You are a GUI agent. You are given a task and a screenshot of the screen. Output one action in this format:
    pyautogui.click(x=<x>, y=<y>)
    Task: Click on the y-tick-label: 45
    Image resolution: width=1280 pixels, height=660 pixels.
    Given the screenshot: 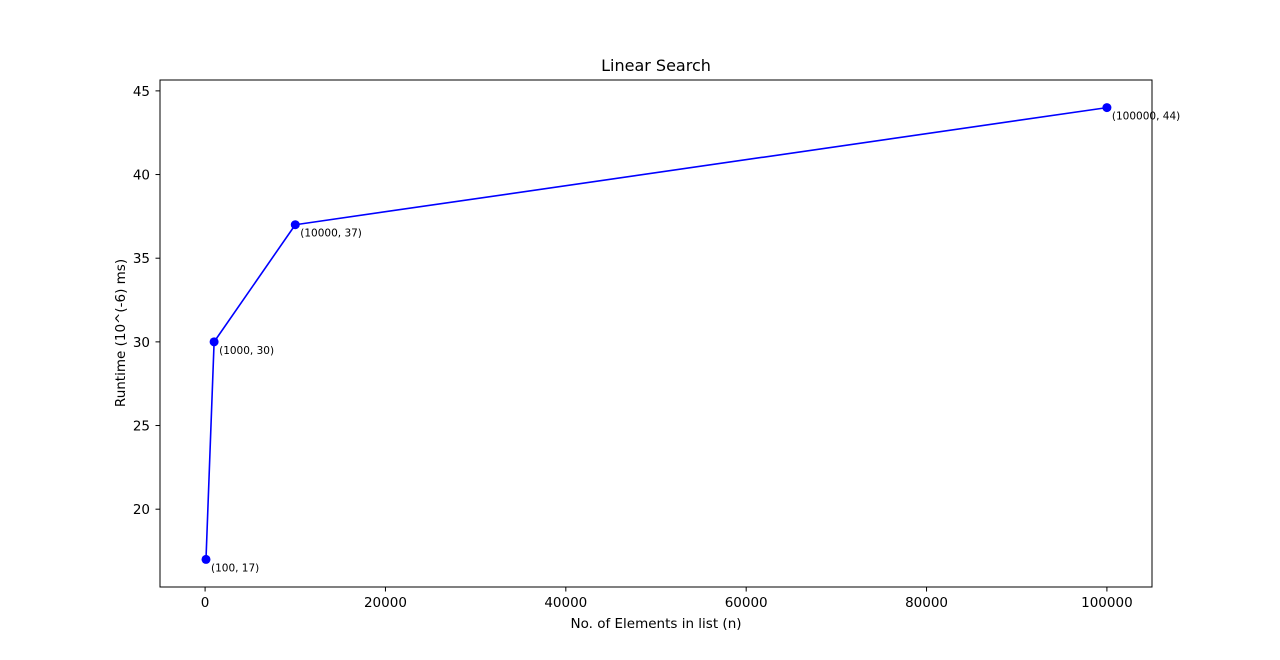 What is the action you would take?
    pyautogui.click(x=141, y=92)
    